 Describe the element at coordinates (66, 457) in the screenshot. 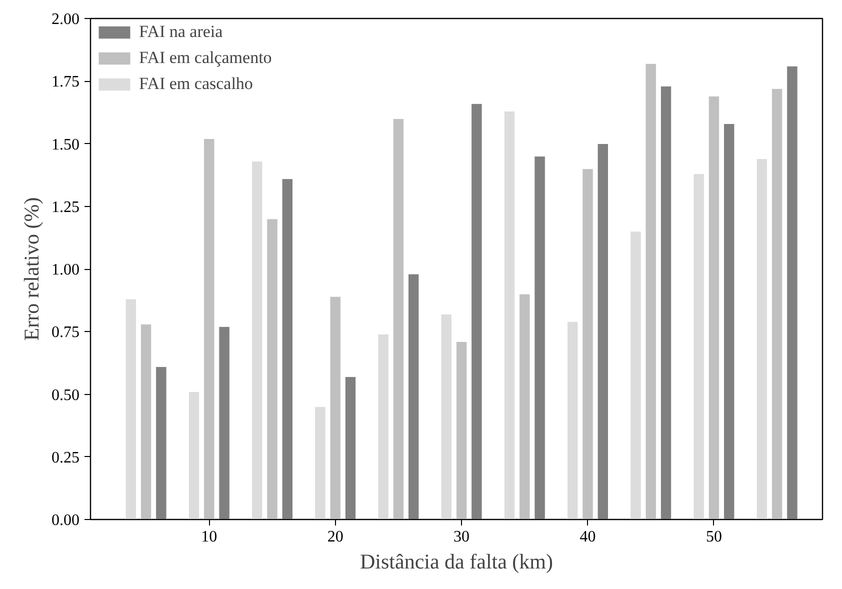

I see `y-tick-label: 0.25` at that location.